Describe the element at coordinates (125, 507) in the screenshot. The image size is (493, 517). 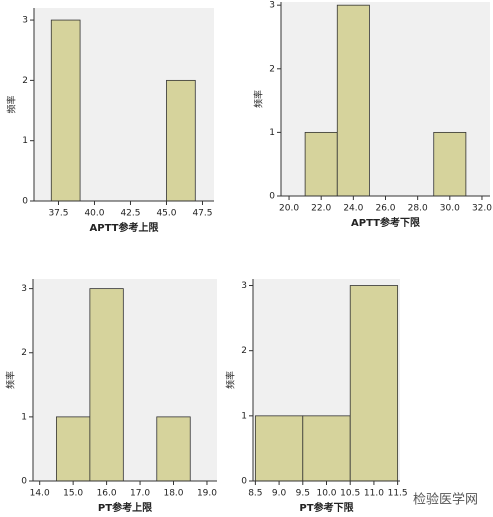
I see `x-axis-label: PT参考上限` at that location.